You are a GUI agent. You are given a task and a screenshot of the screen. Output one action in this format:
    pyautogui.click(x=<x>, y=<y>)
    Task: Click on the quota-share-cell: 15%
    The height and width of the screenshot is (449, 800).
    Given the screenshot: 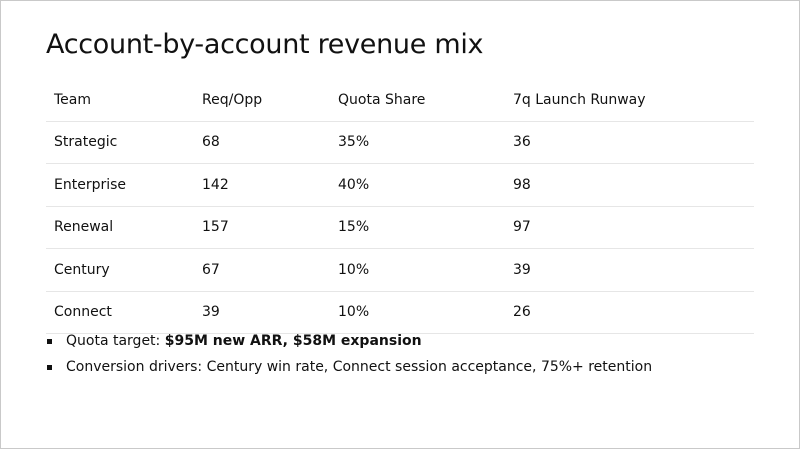 What is the action you would take?
    pyautogui.click(x=354, y=227)
    